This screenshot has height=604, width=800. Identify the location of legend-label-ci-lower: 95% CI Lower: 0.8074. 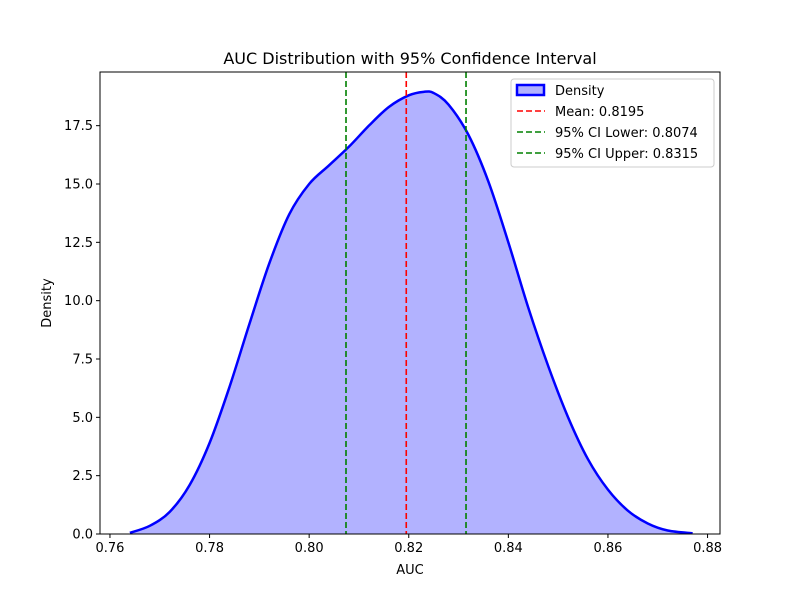
(626, 133).